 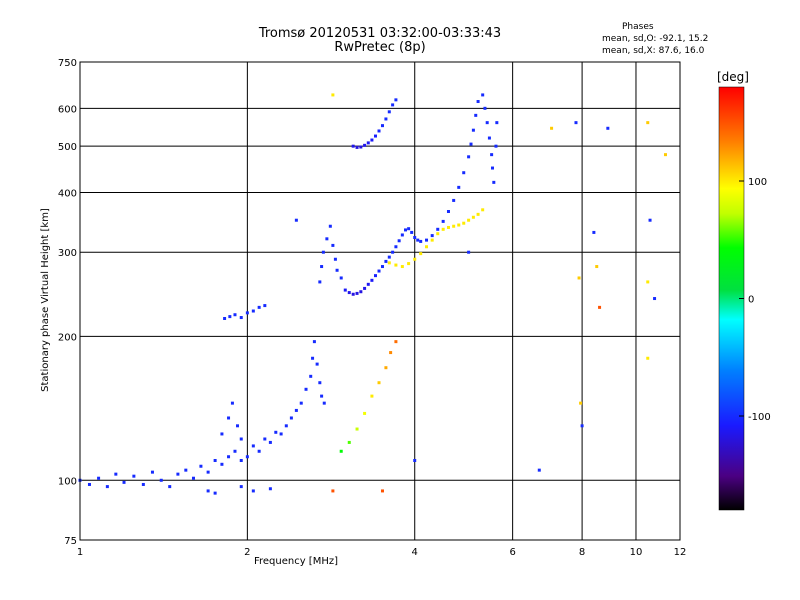 I want to click on x-tick-label: 6, so click(x=512, y=552).